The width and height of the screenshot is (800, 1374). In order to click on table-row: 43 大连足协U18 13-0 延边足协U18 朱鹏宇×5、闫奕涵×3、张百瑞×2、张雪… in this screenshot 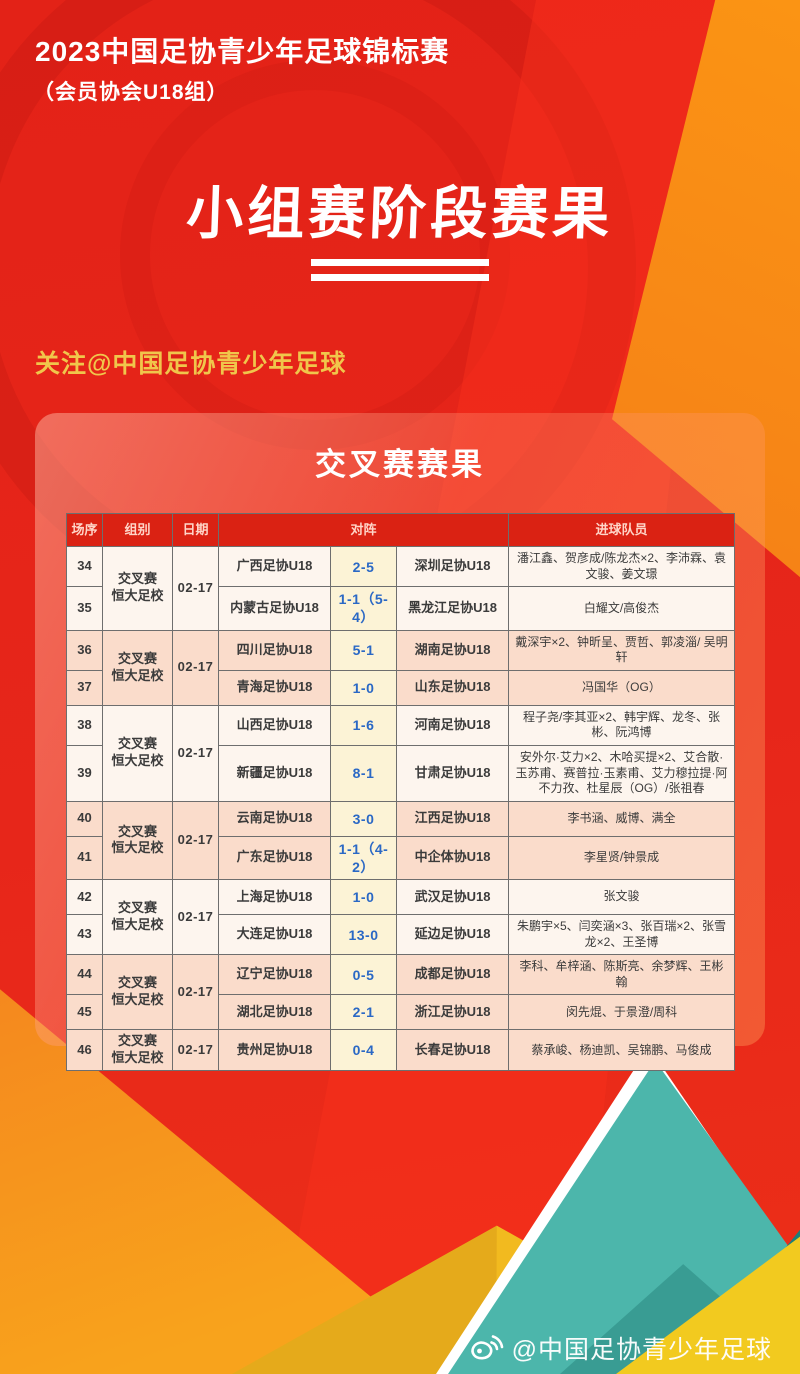, I will do `click(401, 935)`.